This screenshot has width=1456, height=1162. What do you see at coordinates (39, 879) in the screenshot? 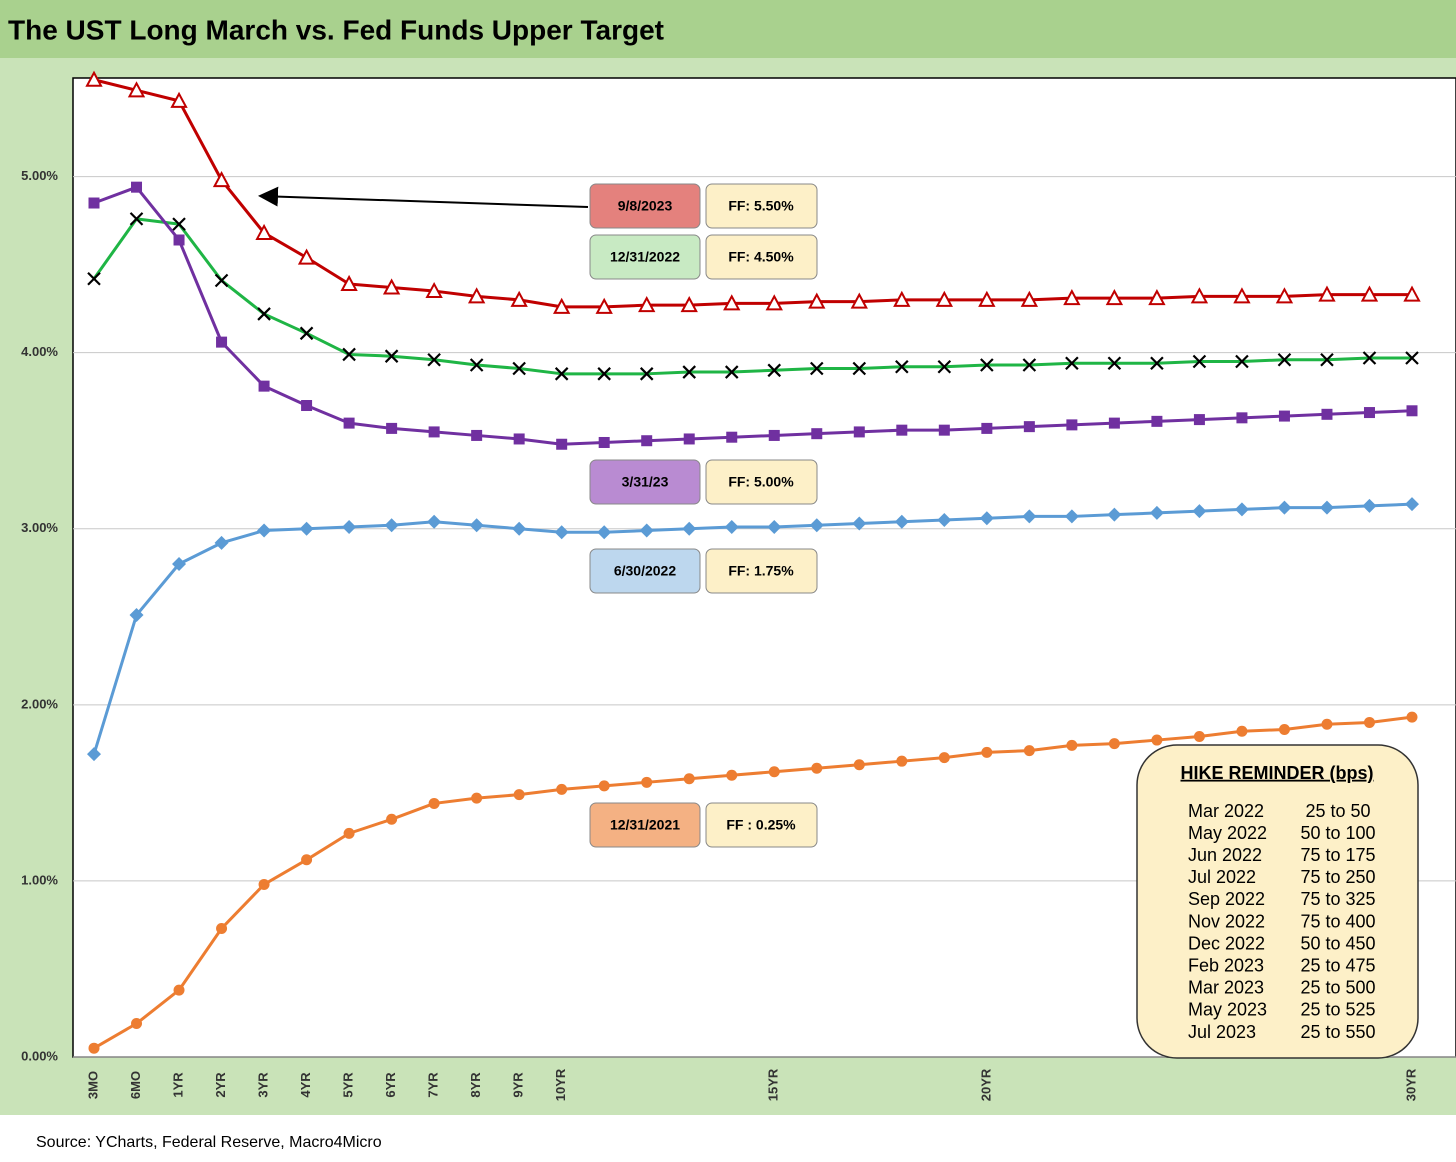
I see `y-tick-label: 1.00%` at bounding box center [39, 879].